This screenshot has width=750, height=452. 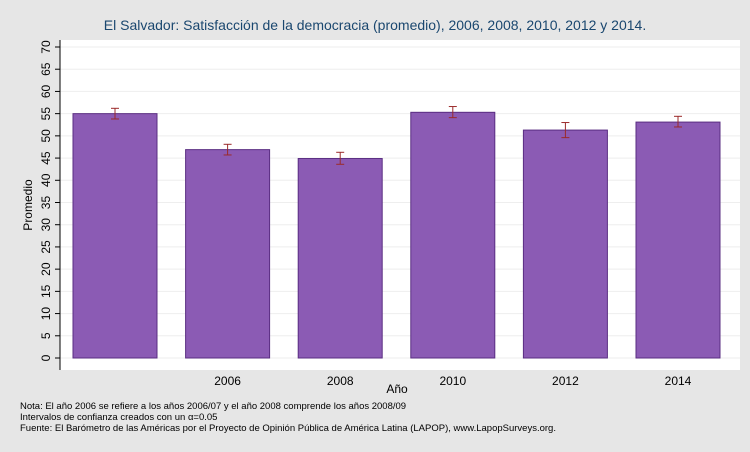 I want to click on error-bars, so click(x=396, y=135).